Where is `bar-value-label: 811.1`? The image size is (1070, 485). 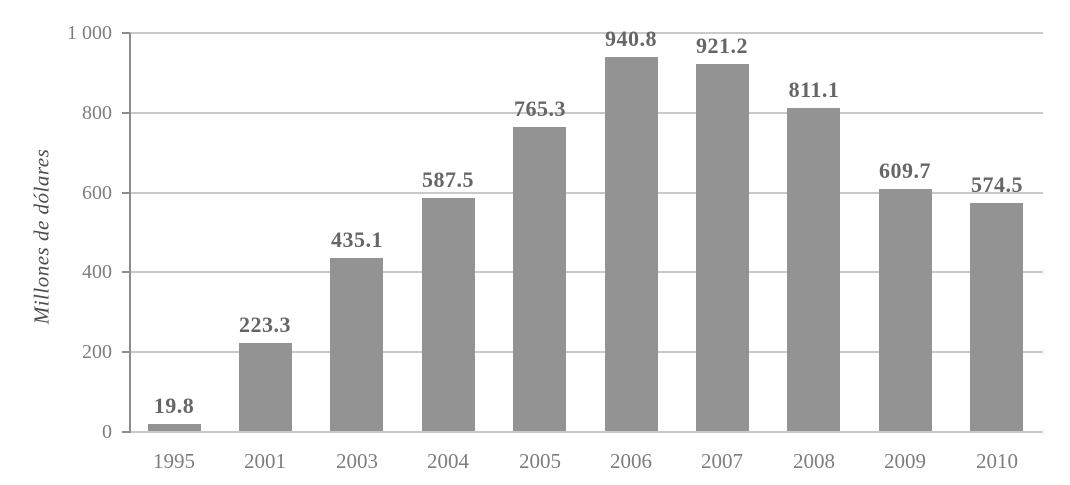 bar-value-label: 811.1 is located at coordinates (814, 89).